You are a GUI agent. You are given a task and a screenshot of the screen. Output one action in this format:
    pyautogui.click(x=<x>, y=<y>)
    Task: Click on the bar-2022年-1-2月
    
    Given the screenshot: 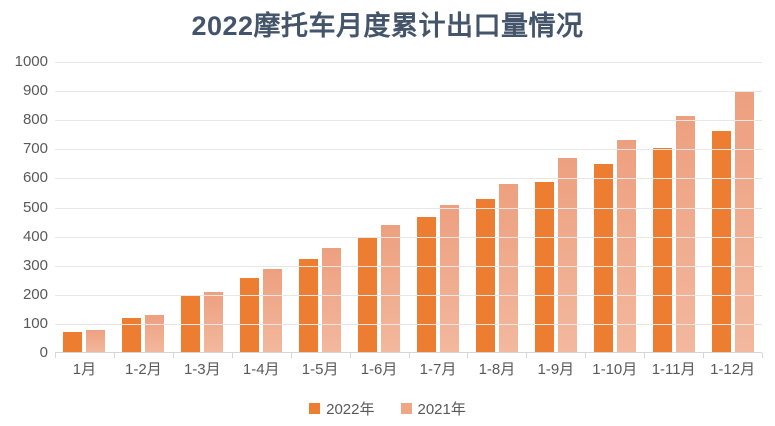 What is the action you would take?
    pyautogui.click(x=132, y=335)
    